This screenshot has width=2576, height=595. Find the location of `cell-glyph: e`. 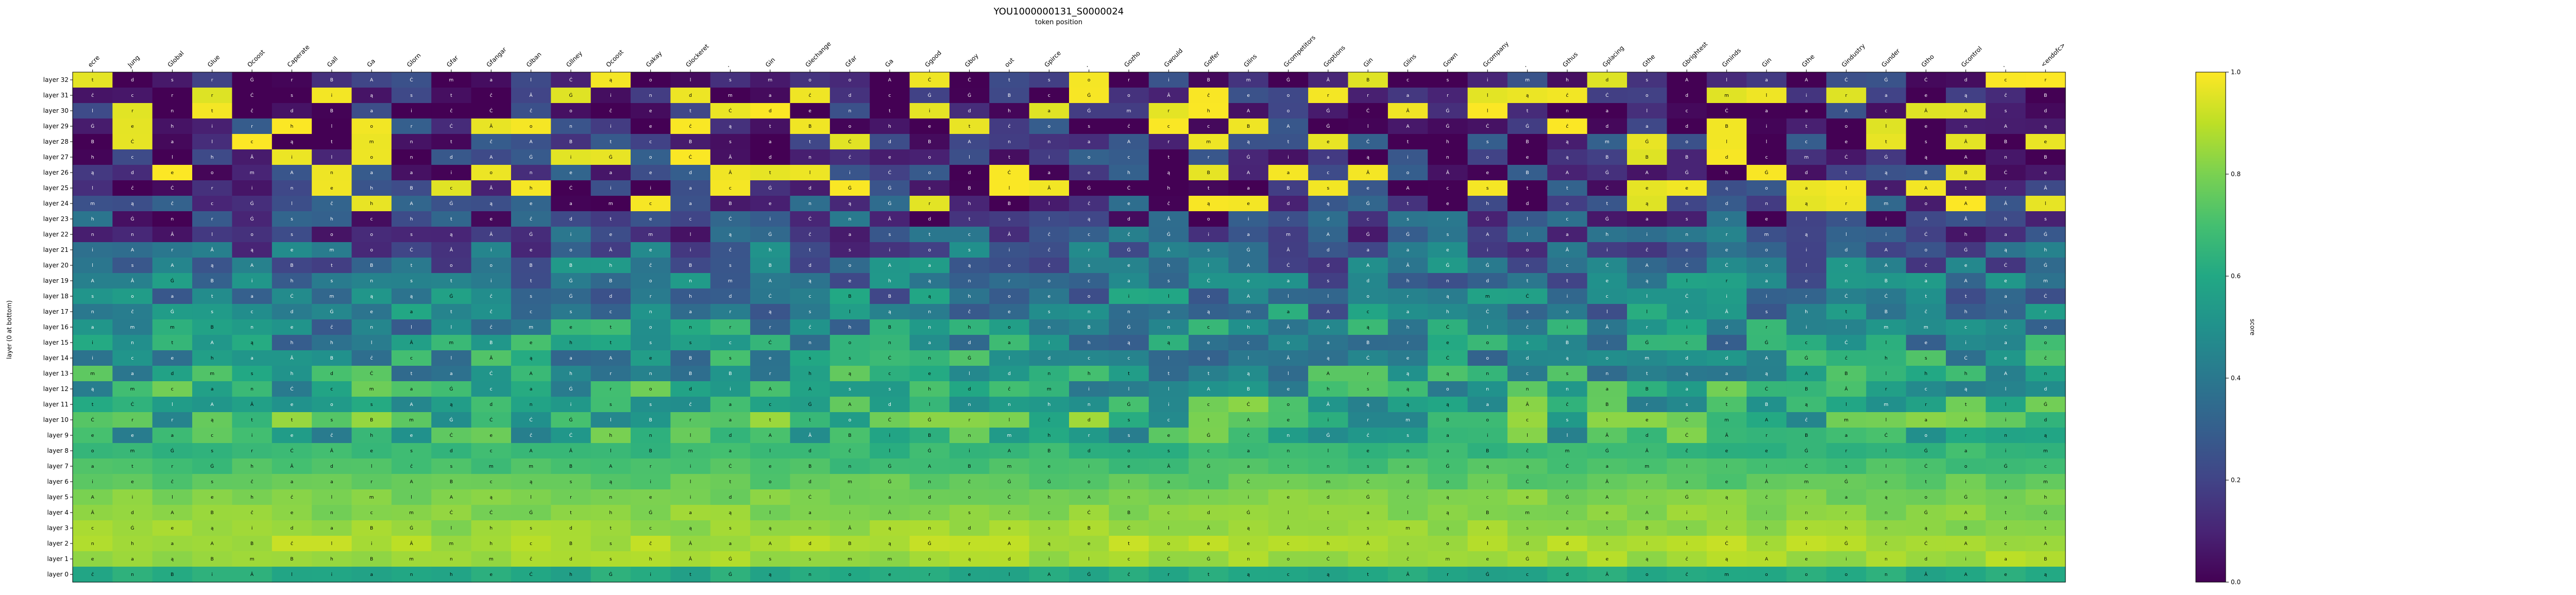

cell-glyph: e is located at coordinates (132, 482).